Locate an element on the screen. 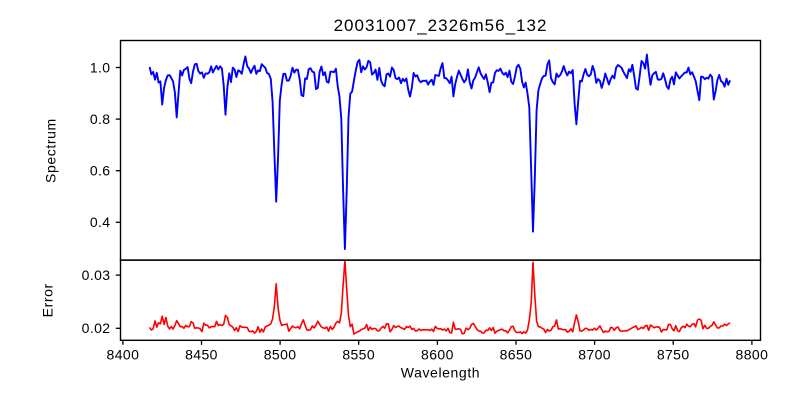 The image size is (800, 405). svg-text: 0.03 is located at coordinates (96, 275).